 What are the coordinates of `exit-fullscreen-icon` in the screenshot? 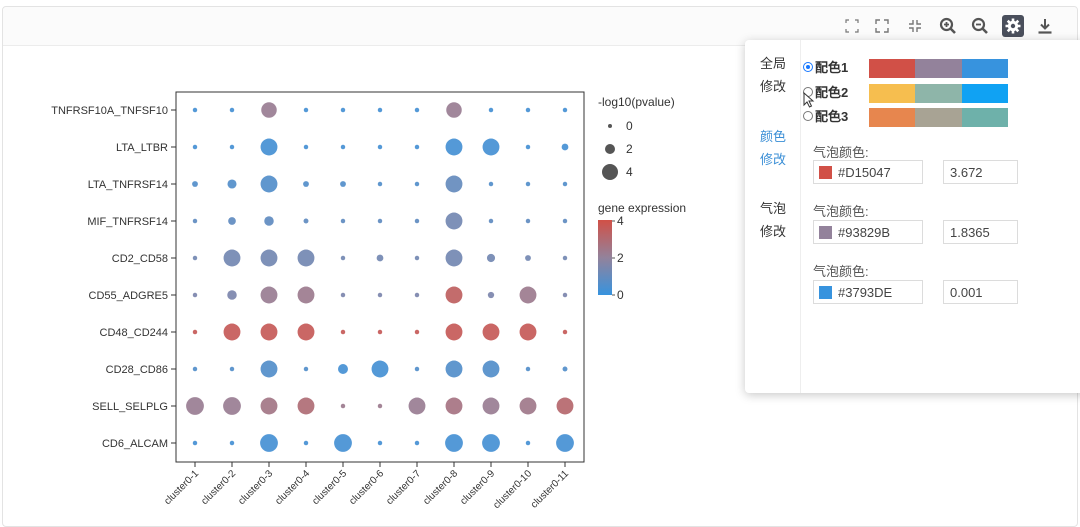 It's located at (915, 26).